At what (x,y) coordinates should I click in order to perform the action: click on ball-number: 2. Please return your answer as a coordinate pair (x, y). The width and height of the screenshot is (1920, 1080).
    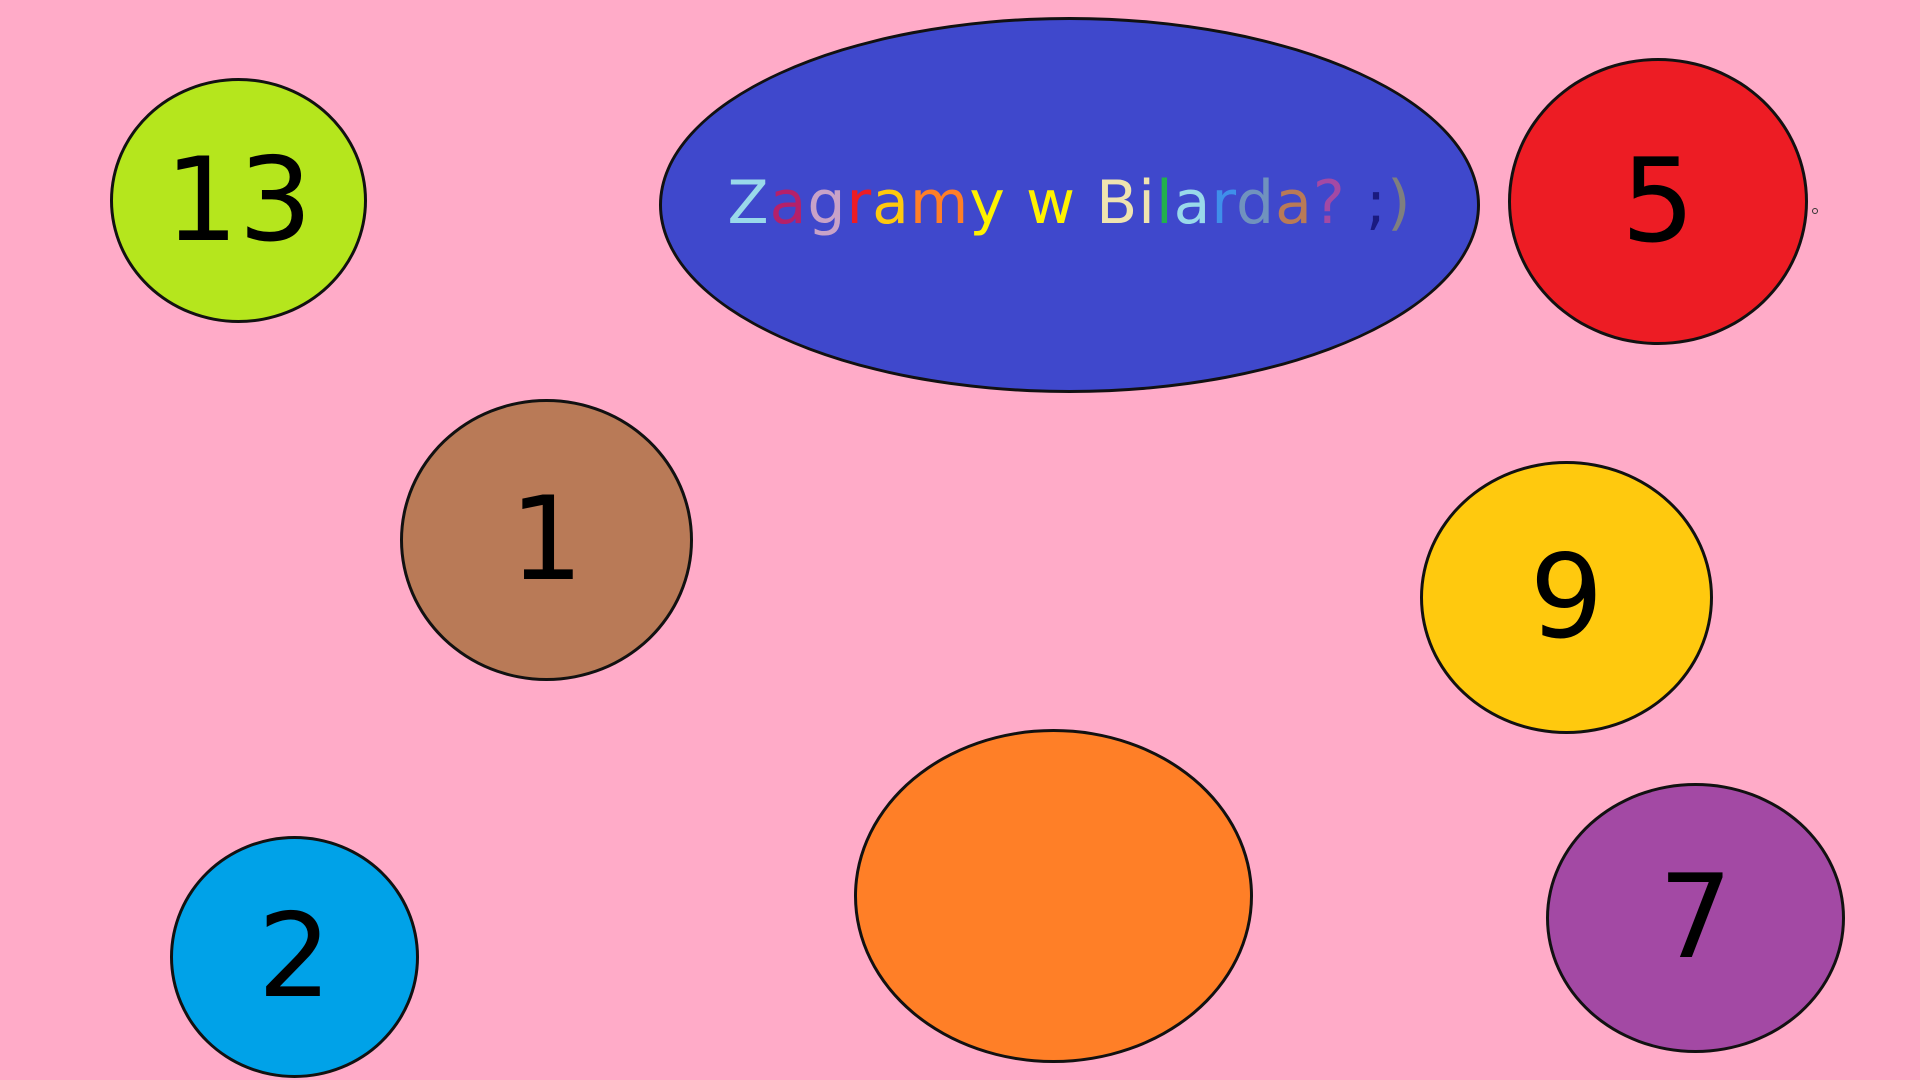
    Looking at the image, I should click on (294, 956).